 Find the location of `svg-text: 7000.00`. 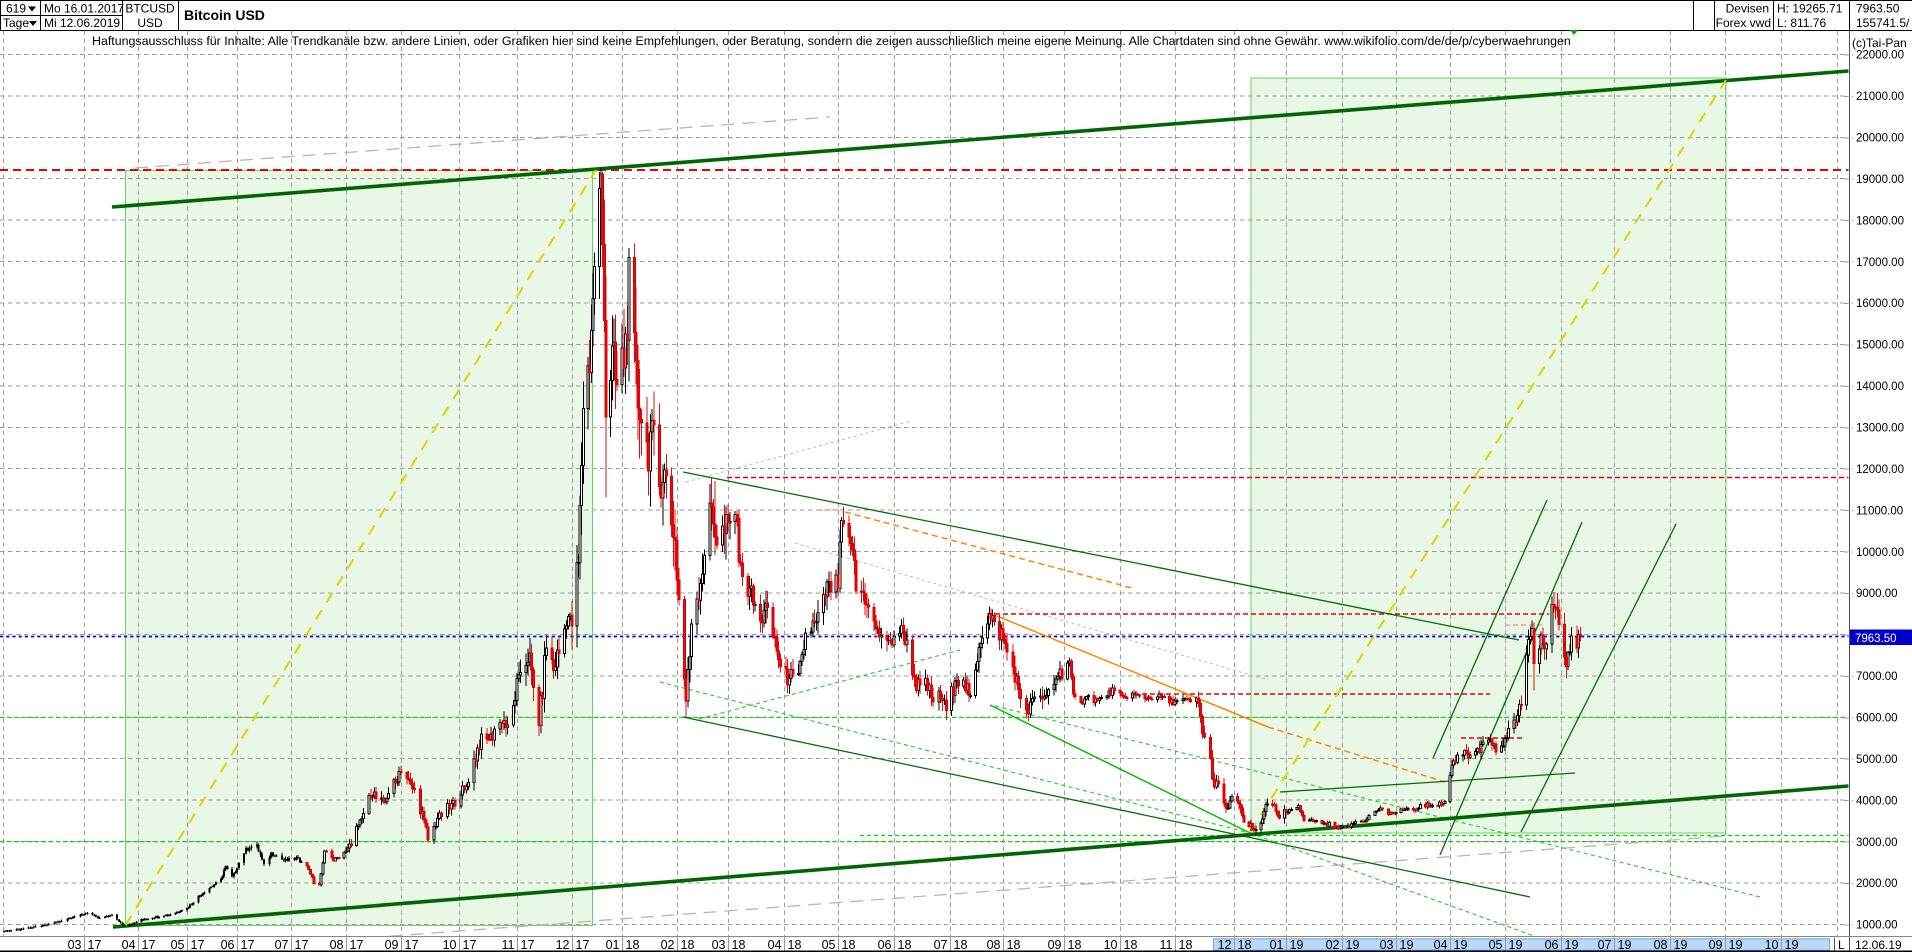

svg-text: 7000.00 is located at coordinates (1877, 677).